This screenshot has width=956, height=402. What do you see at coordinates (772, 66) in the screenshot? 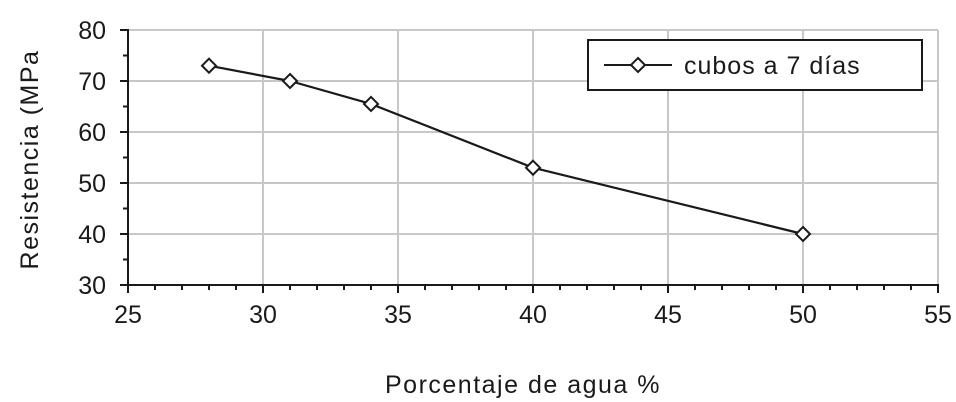
I see `legend-label: cubos a 7 días` at bounding box center [772, 66].